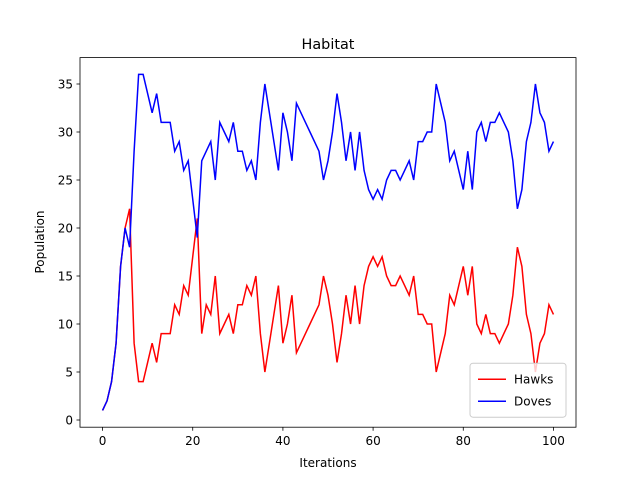 The image size is (640, 480). What do you see at coordinates (553, 441) in the screenshot?
I see `x-tick-label: 100` at bounding box center [553, 441].